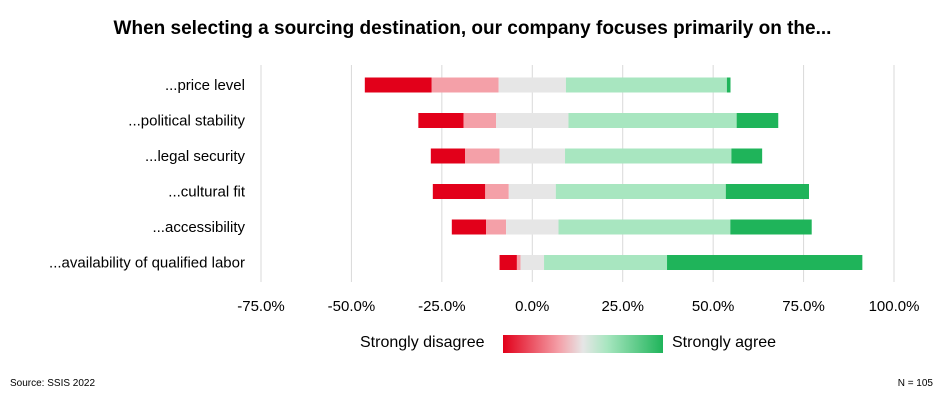 The width and height of the screenshot is (945, 404). What do you see at coordinates (915, 383) in the screenshot?
I see `sample-size-note: N = 105` at bounding box center [915, 383].